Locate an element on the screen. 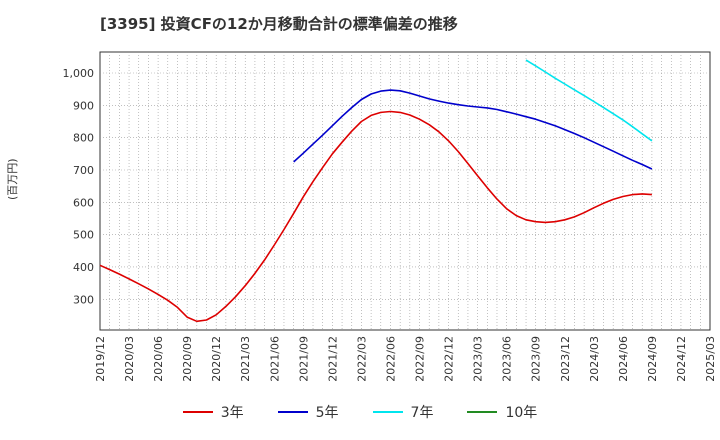 The image size is (720, 440). legend-item: 3年 is located at coordinates (213, 412).